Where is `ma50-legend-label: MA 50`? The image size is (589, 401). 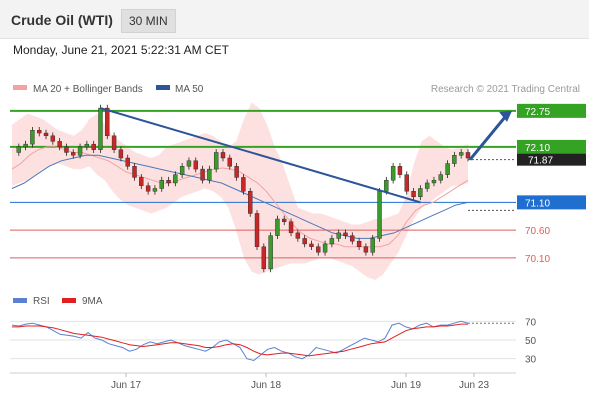
ma50-legend-label: MA 50 is located at coordinates (189, 89).